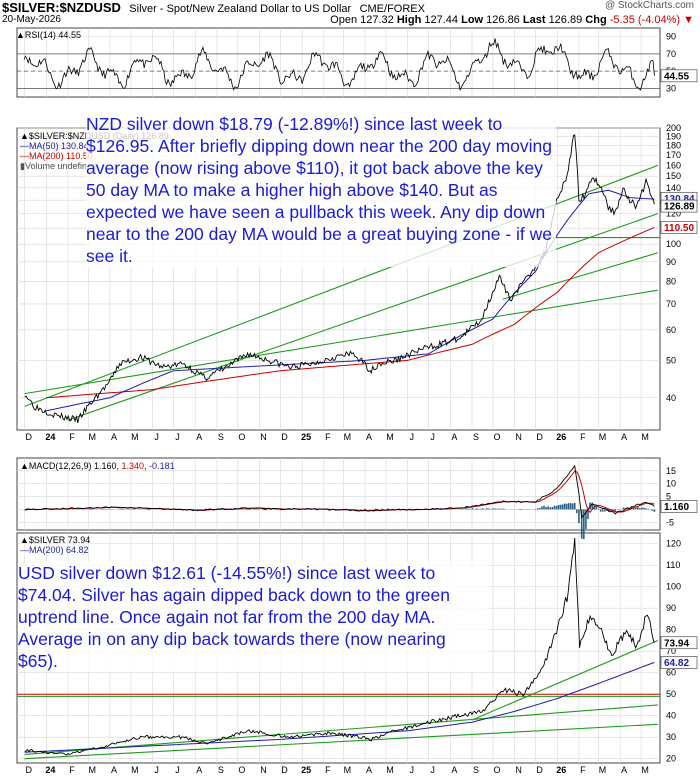 This screenshot has width=700, height=780. What do you see at coordinates (673, 146) in the screenshot?
I see `main-tick-label: 180` at bounding box center [673, 146].